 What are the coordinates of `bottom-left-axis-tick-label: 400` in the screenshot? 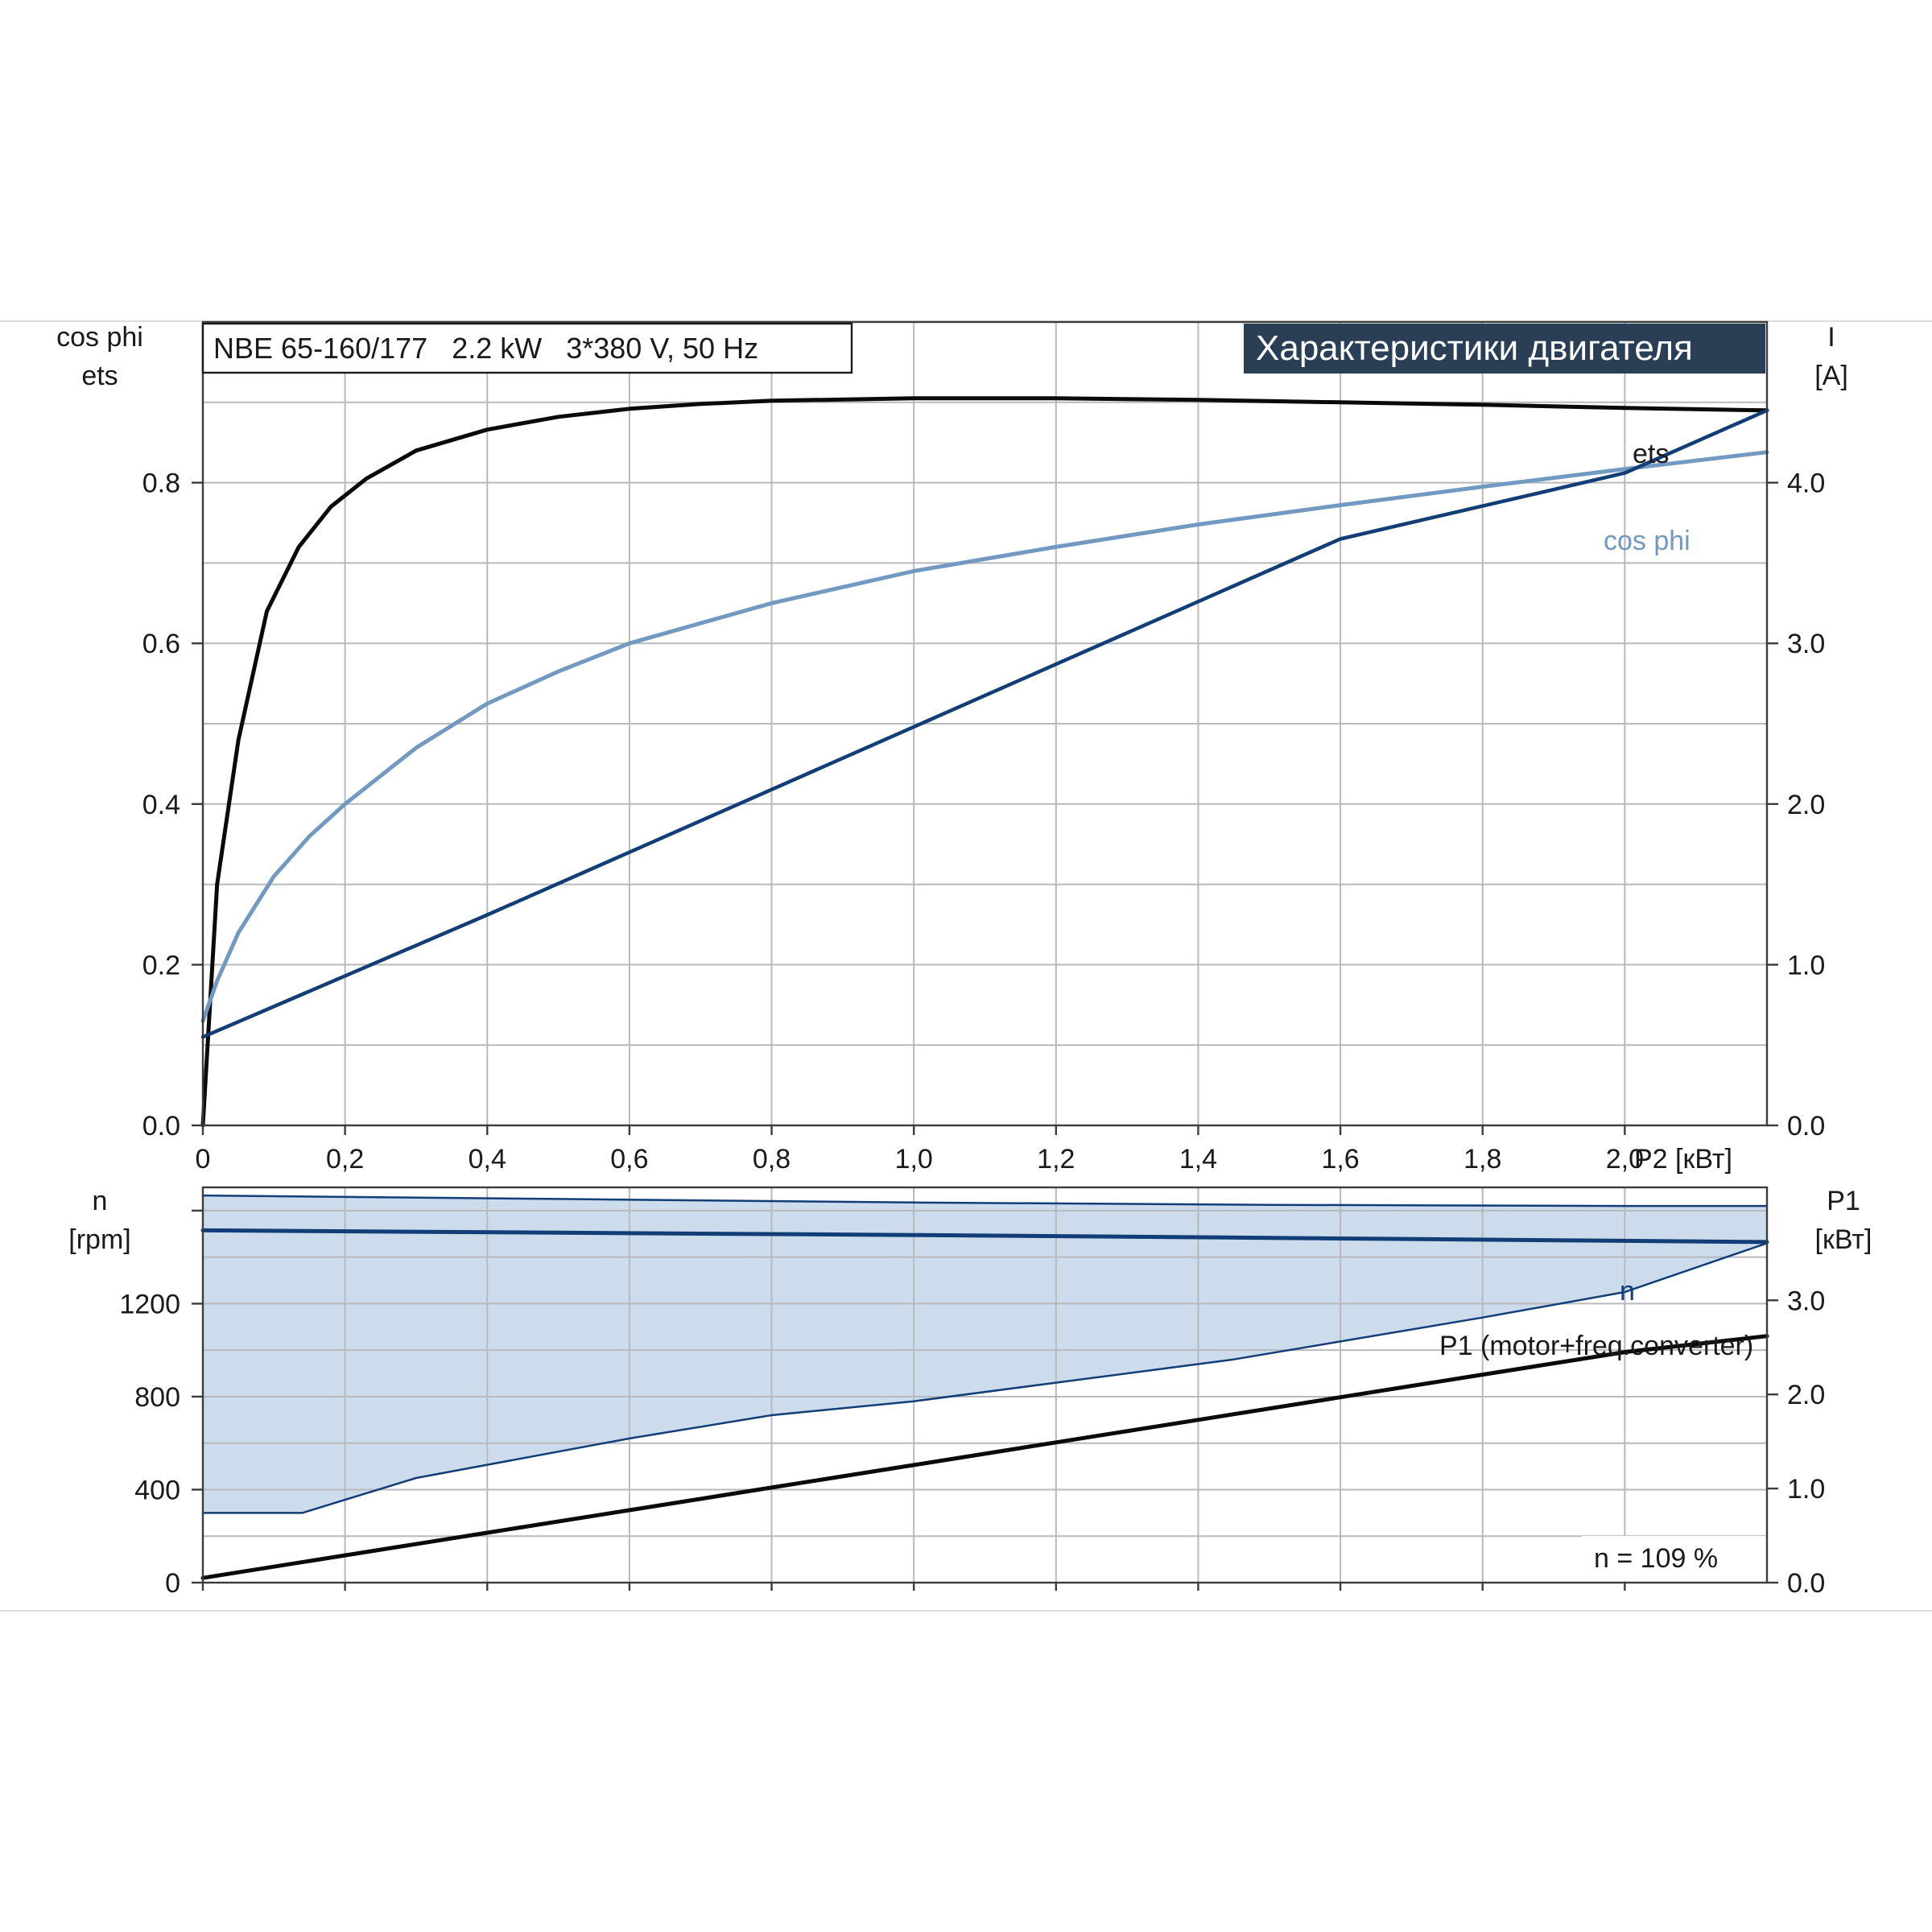 It's located at (157, 1490).